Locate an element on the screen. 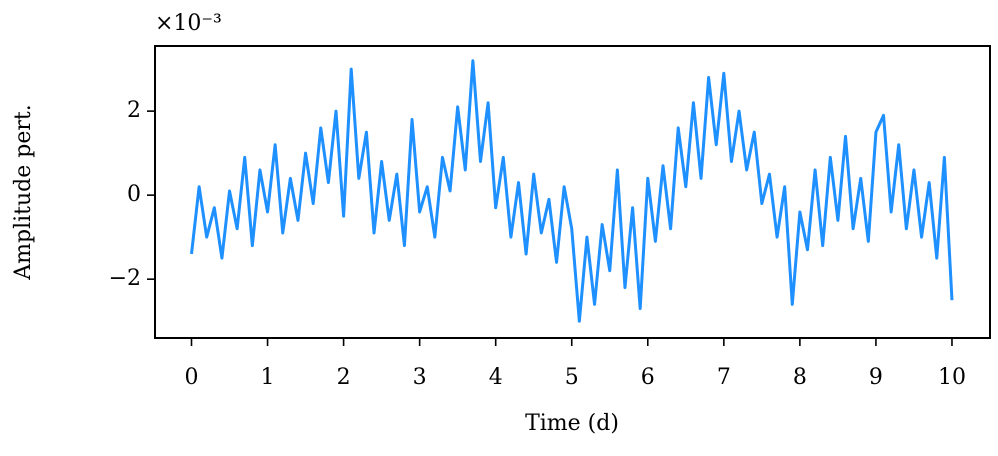 This screenshot has height=456, width=998. y-offset-label: ×10⁻³ is located at coordinates (188, 23).